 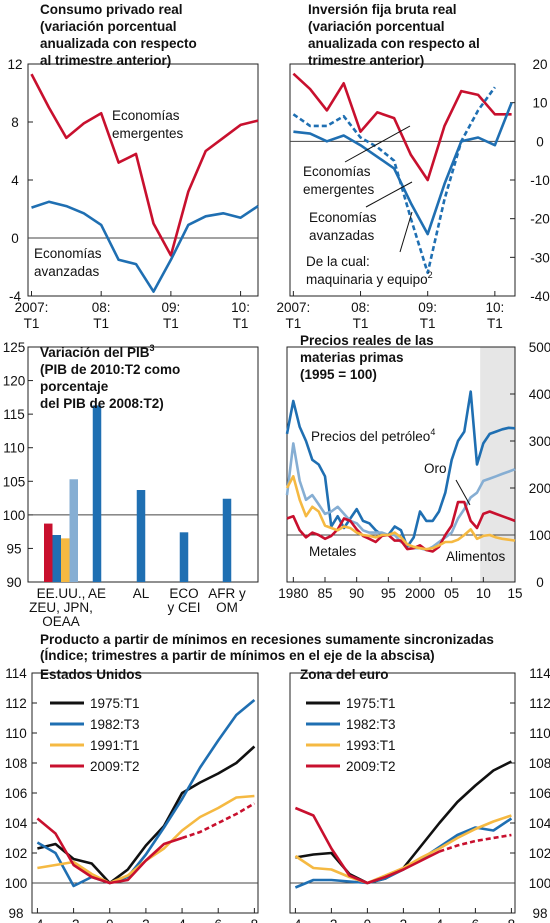 I want to click on eeuu-legend-label: 1982:T3, so click(x=115, y=724).